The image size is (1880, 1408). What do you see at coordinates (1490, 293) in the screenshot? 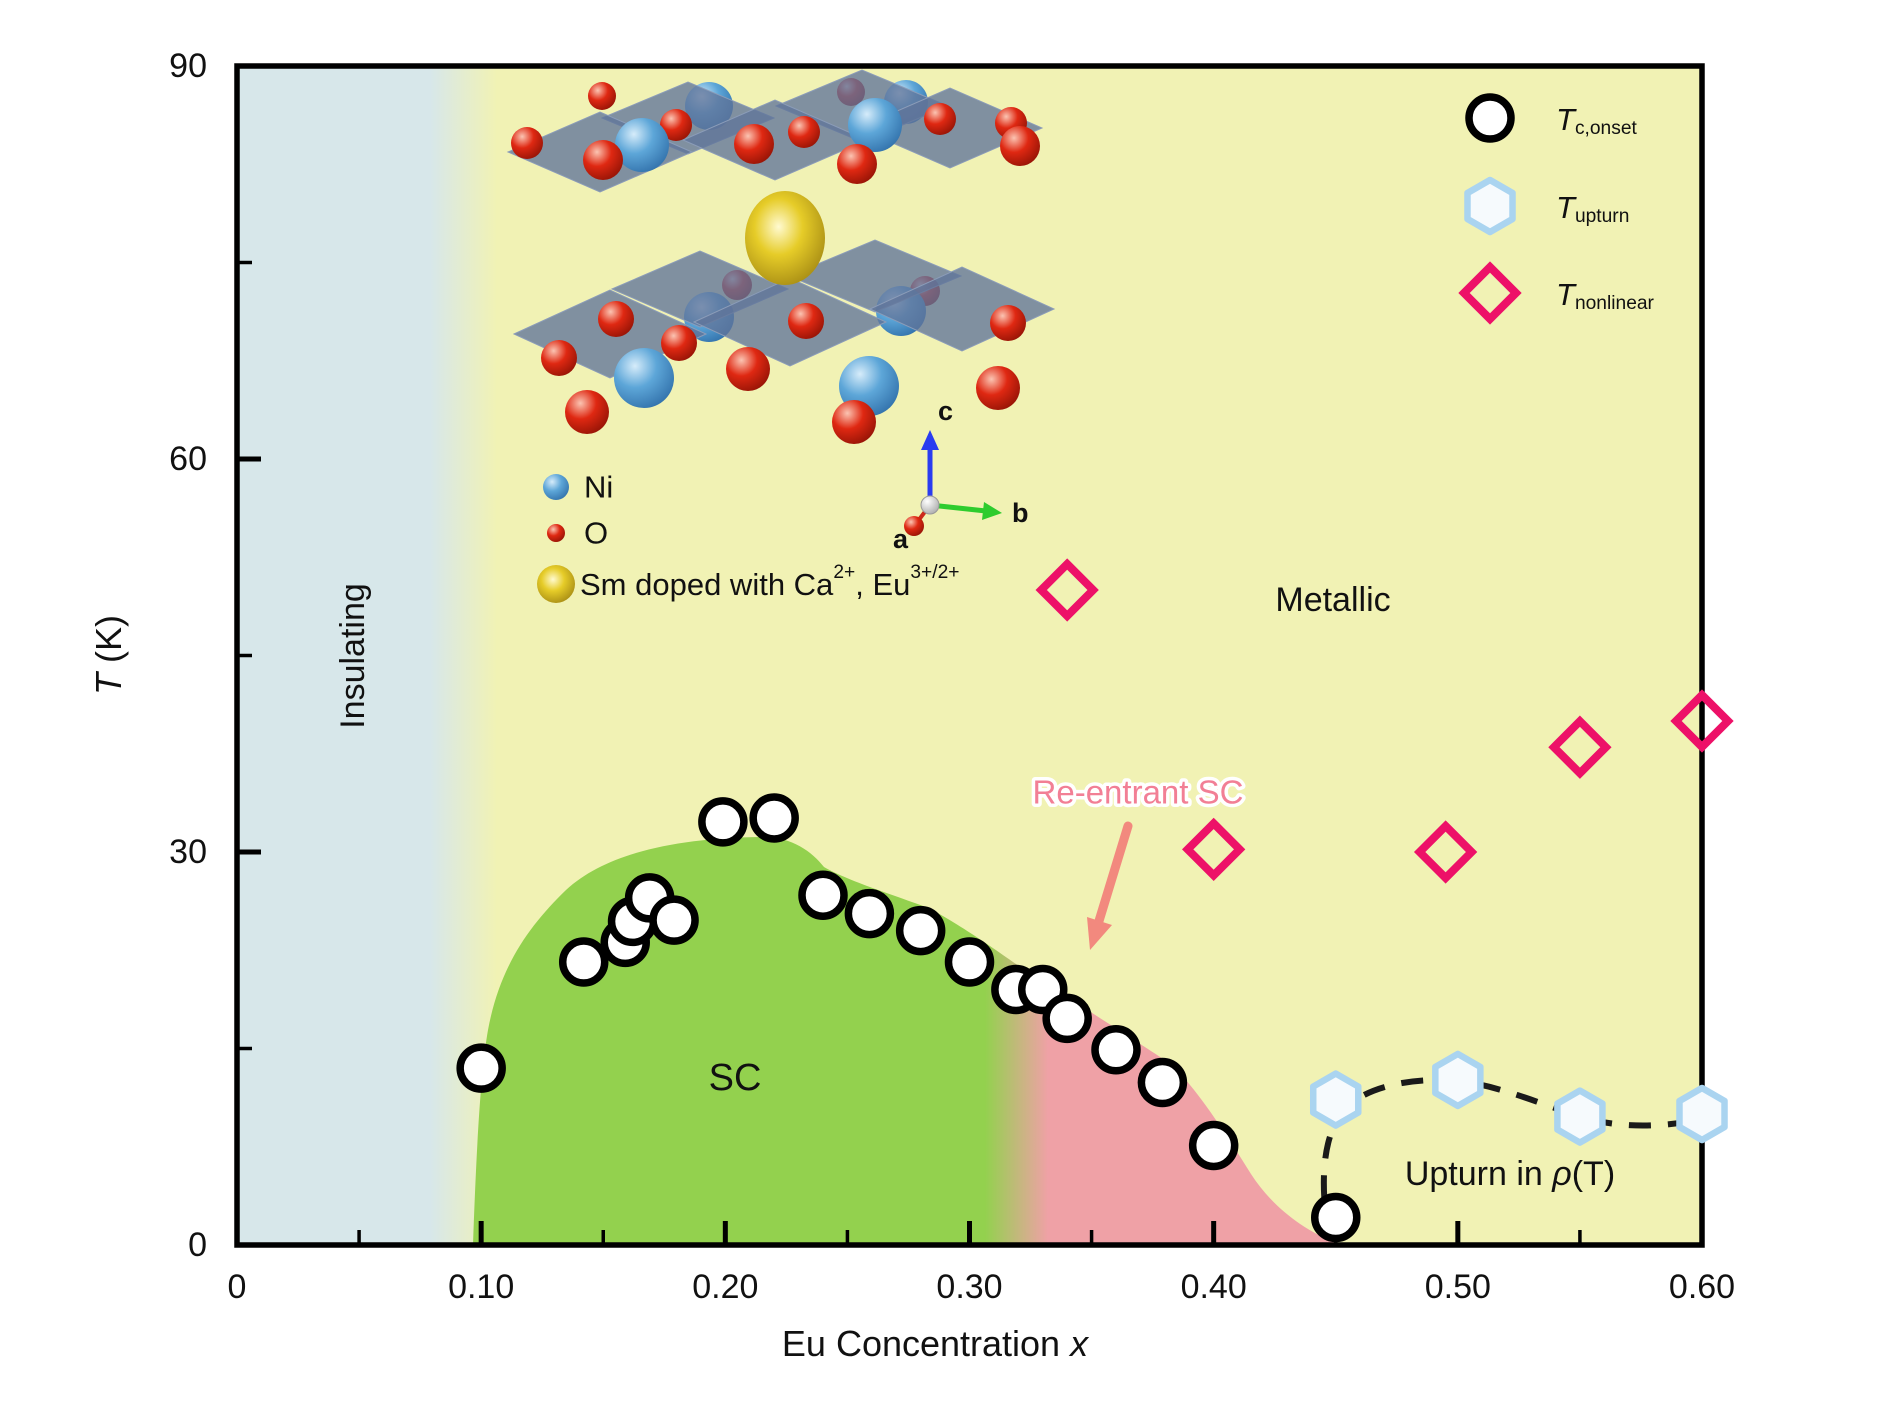
I see `legend-diamond-icon` at bounding box center [1490, 293].